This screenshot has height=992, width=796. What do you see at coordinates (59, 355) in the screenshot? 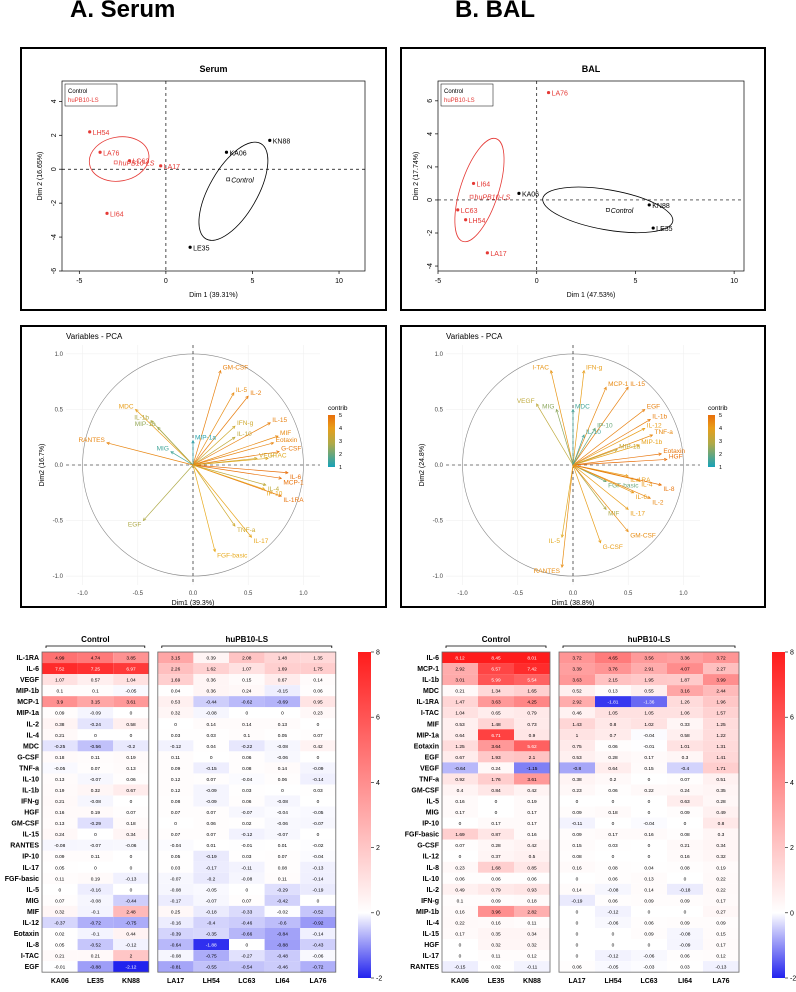
I see `y-tick-label: 1.0` at bounding box center [59, 355].